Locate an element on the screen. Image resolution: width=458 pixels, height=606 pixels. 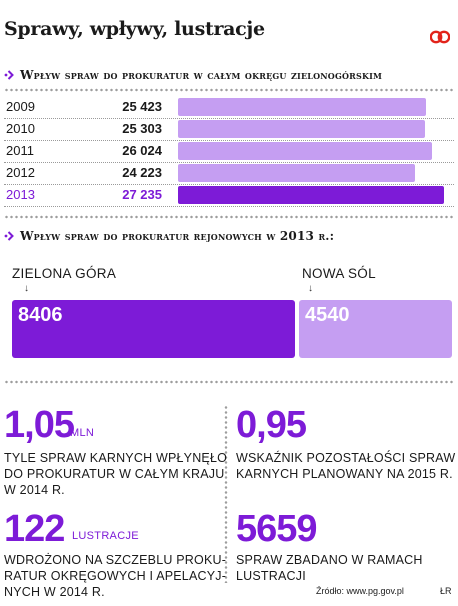
year-label: 2013 is located at coordinates (20, 194).